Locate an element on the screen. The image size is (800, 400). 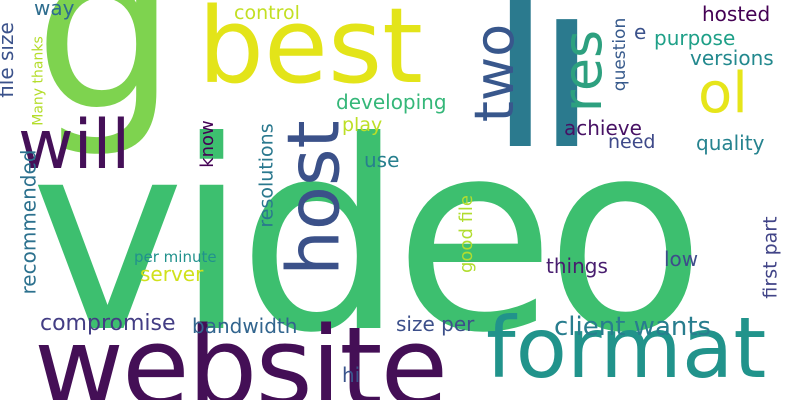
word-versions: versions is located at coordinates (732, 58).